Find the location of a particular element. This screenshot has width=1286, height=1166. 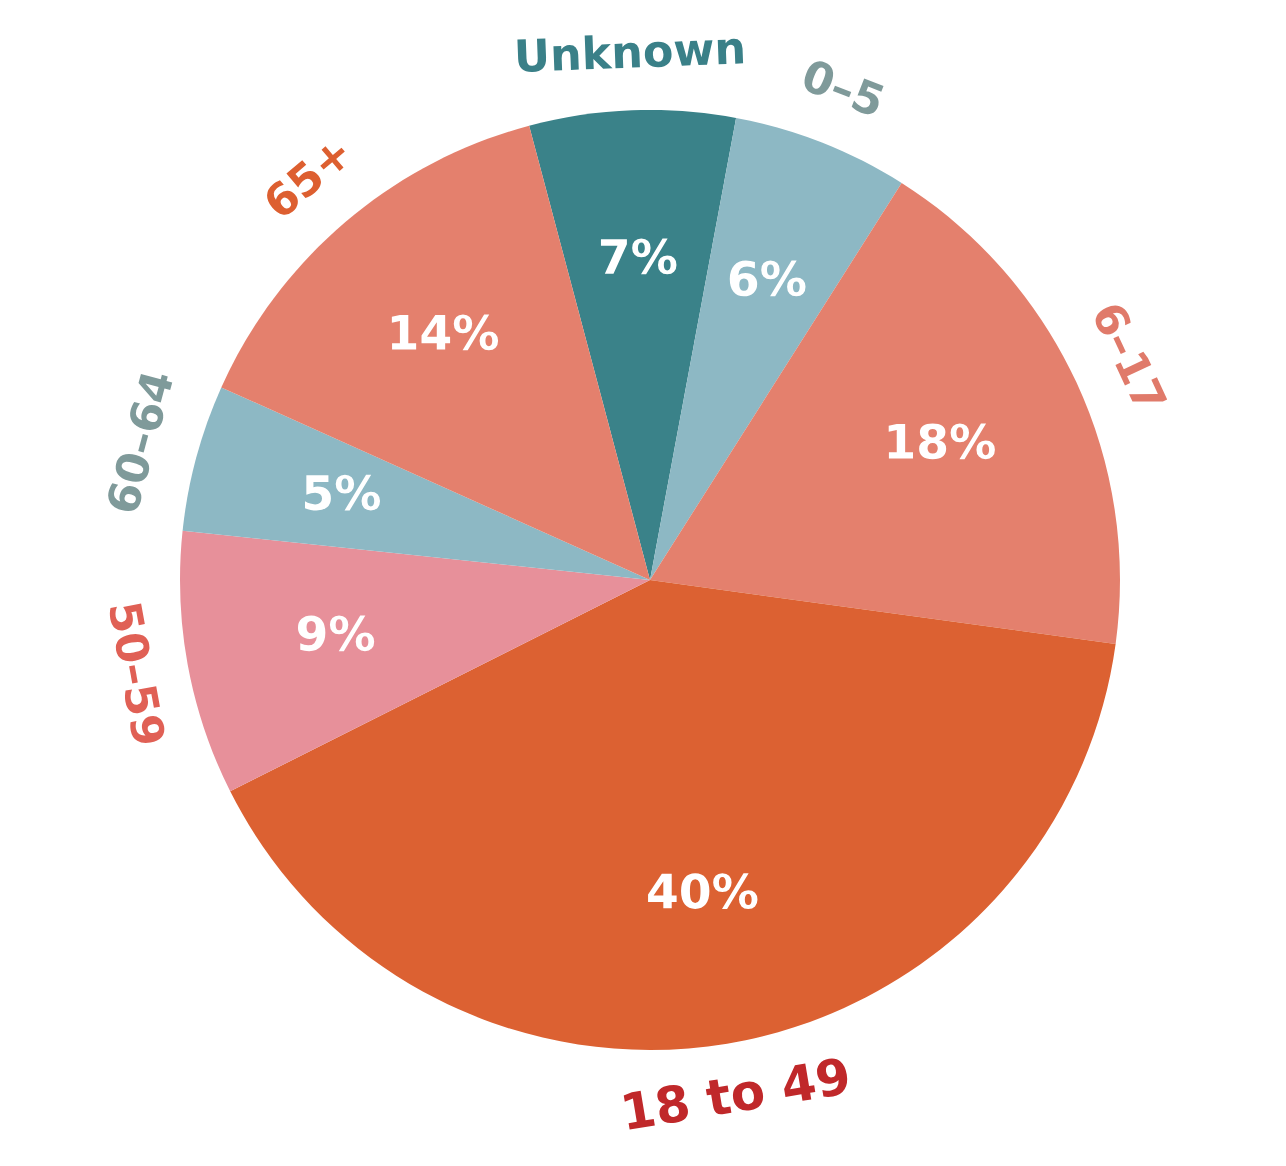

data-label: 7% is located at coordinates (638, 256).